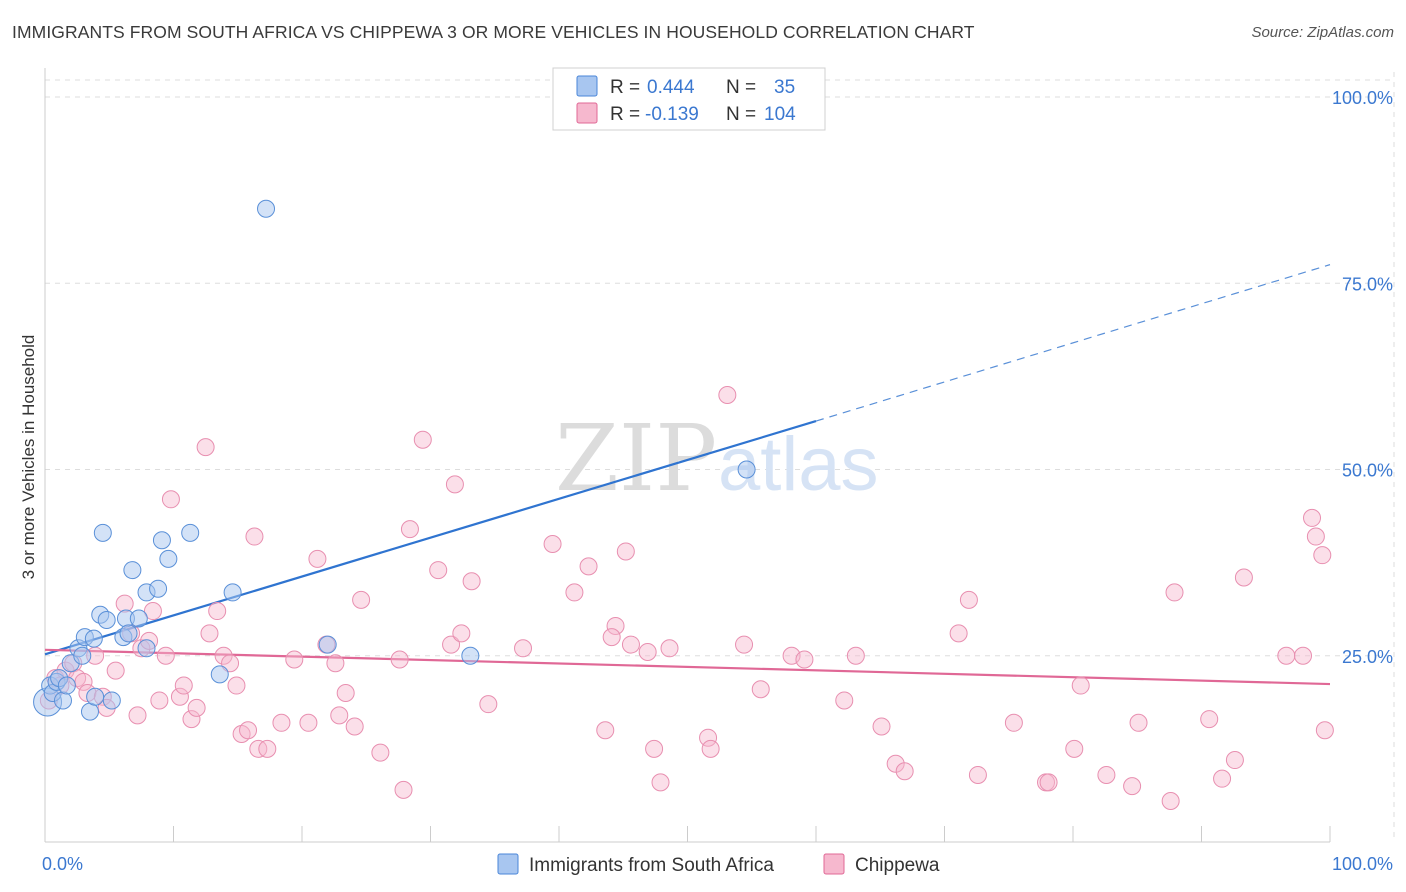  What do you see at coordinates (1367, 284) in the screenshot?
I see `y-tick-label: 75.0%` at bounding box center [1367, 284].